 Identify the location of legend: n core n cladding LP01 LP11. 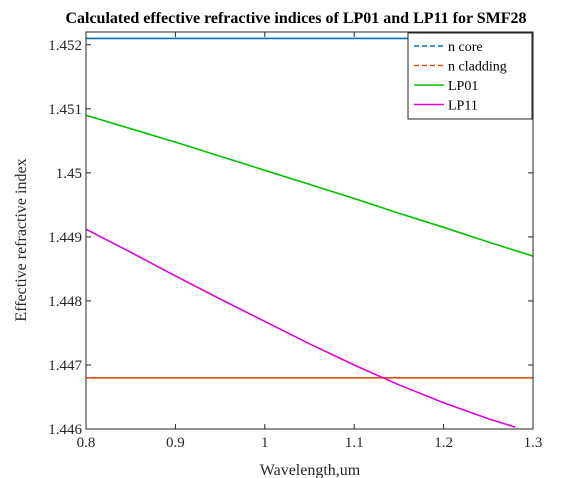
(470, 76).